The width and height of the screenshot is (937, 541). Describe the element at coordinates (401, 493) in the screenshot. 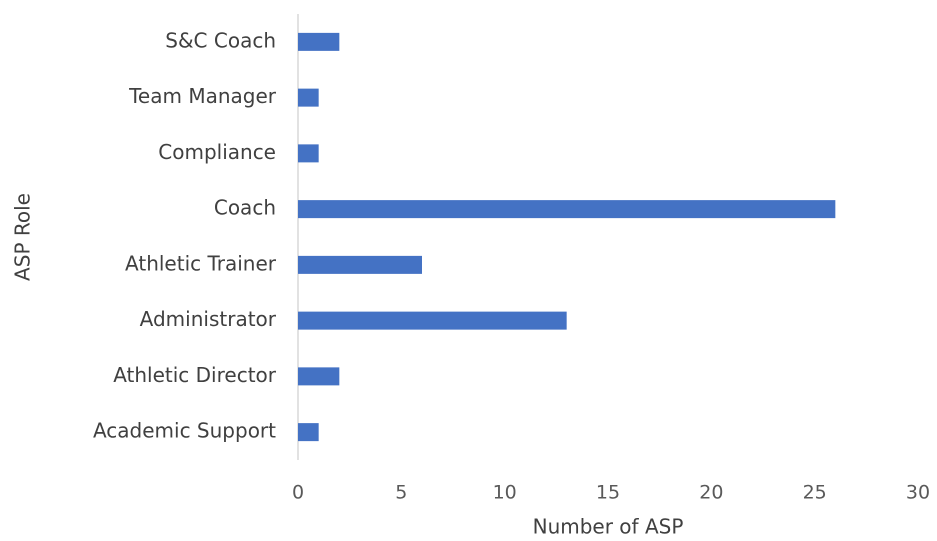

I see `x-tick-label: 5` at that location.